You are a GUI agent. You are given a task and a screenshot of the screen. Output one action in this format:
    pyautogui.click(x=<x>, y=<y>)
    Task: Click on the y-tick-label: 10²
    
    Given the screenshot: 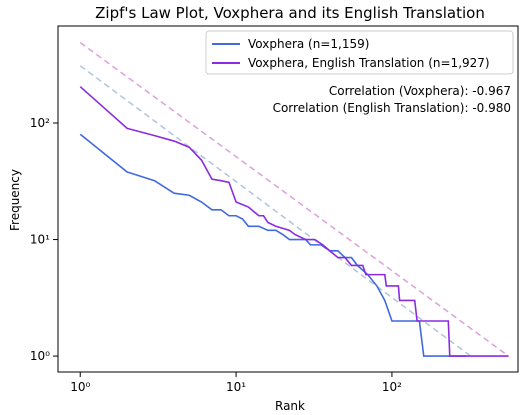 What is the action you would take?
    pyautogui.click(x=40, y=123)
    